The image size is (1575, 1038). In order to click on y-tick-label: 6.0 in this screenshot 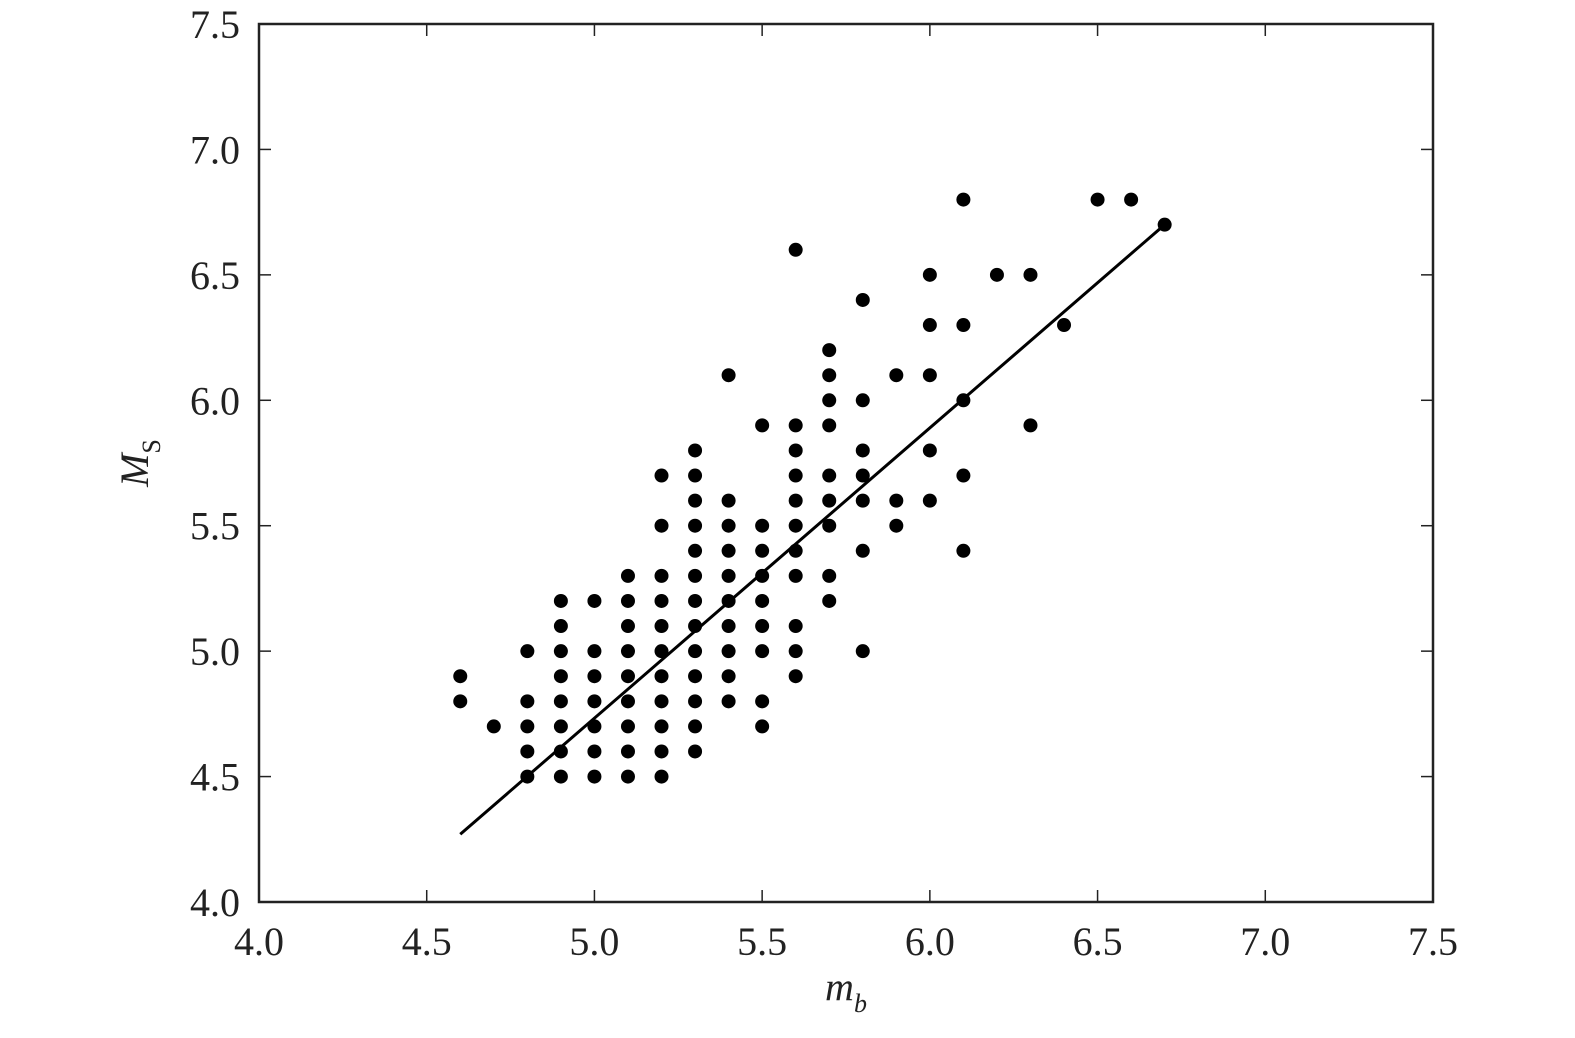, I will do `click(215, 400)`.